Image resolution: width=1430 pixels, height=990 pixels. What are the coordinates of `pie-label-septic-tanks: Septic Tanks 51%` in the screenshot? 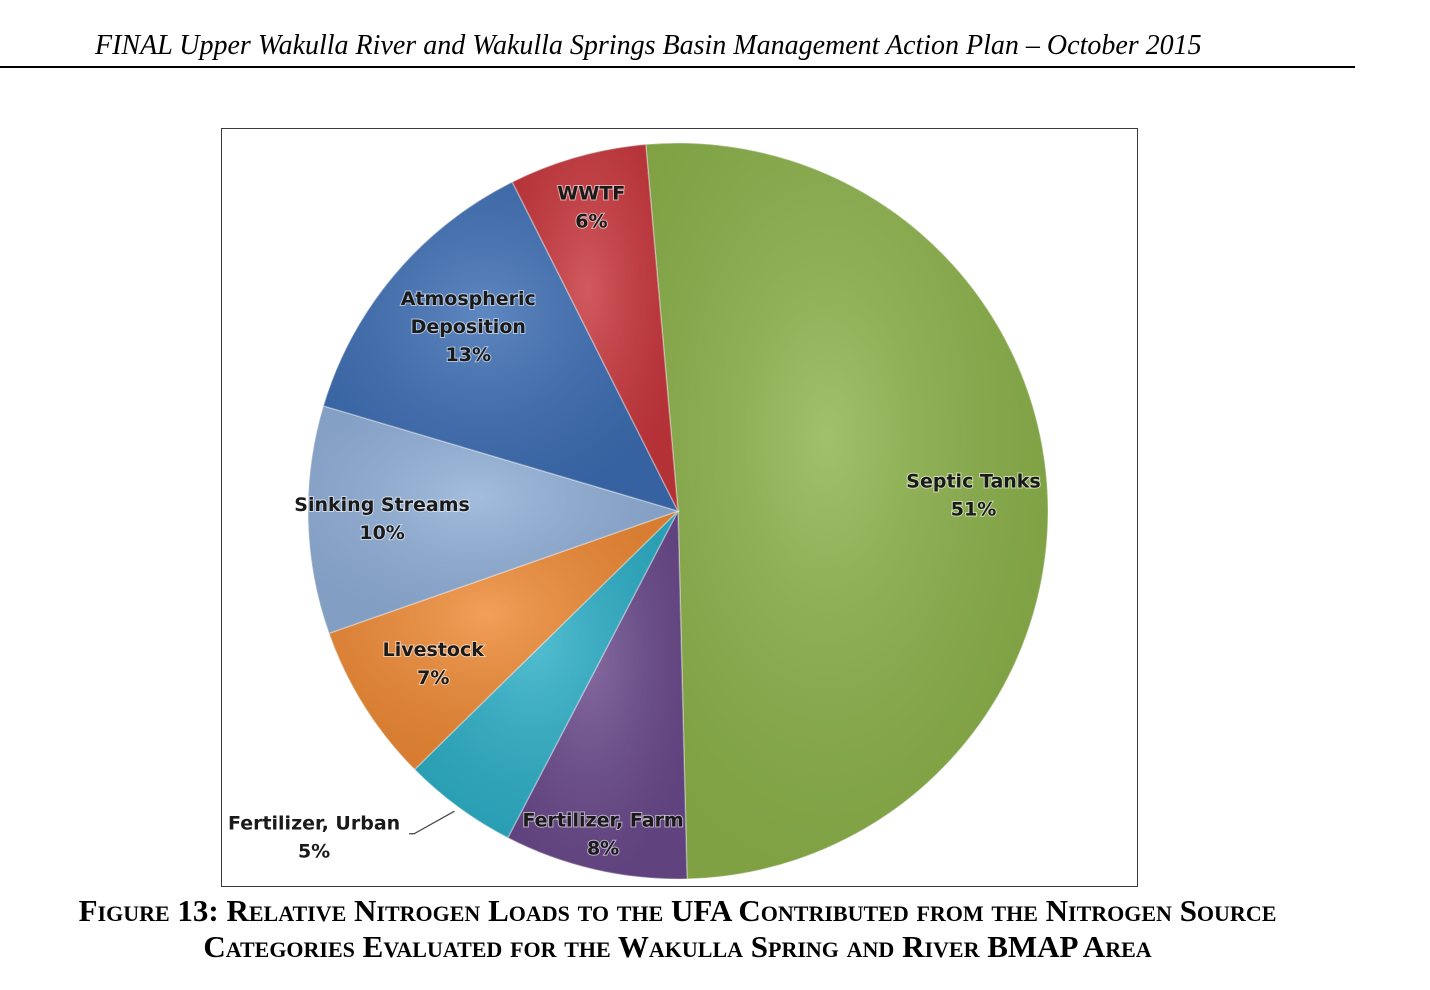 It's located at (973, 496).